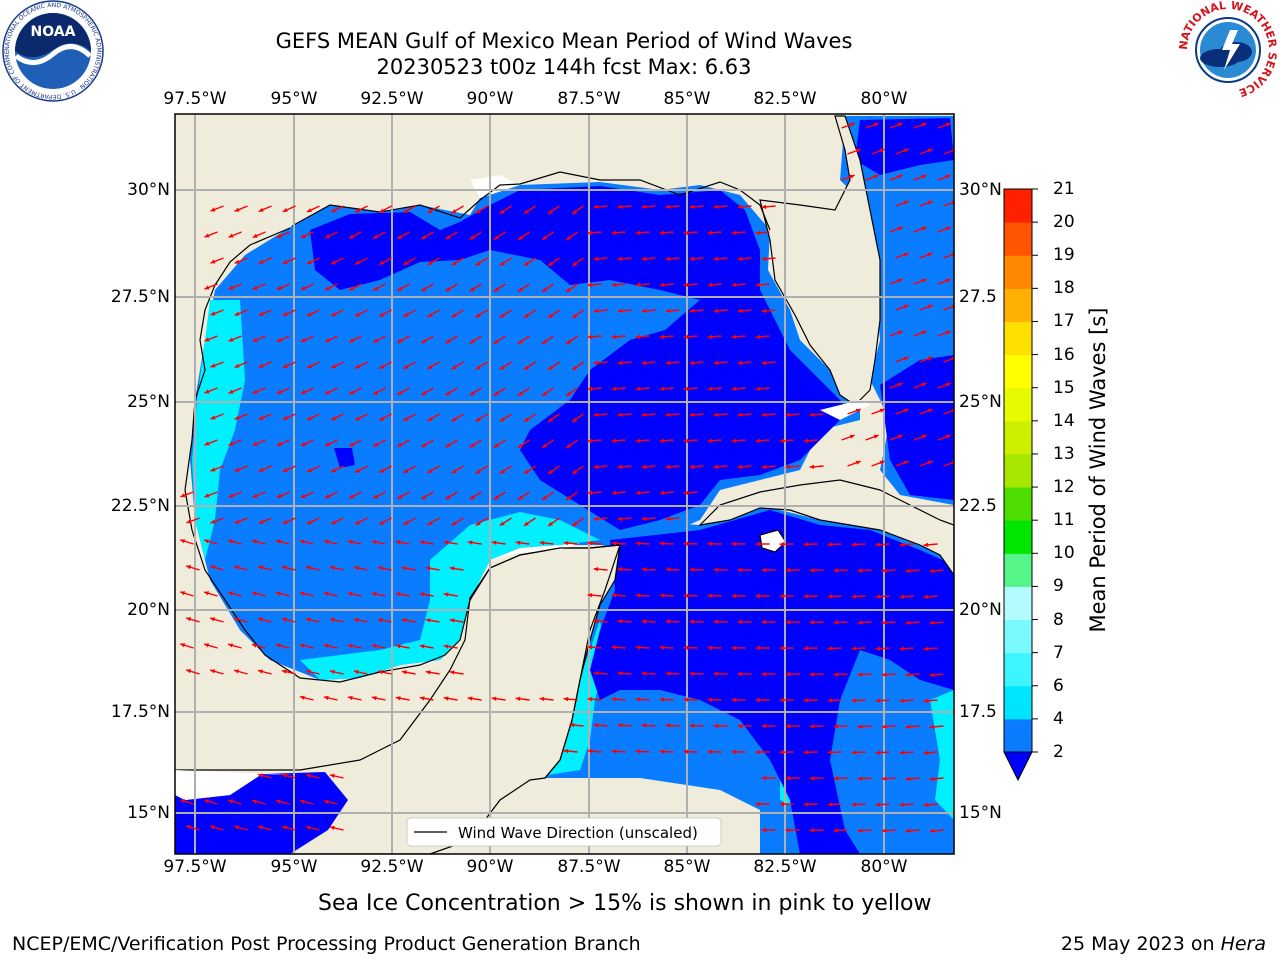  What do you see at coordinates (785, 867) in the screenshot?
I see `lon-tick-bottom: 82.5°W` at bounding box center [785, 867].